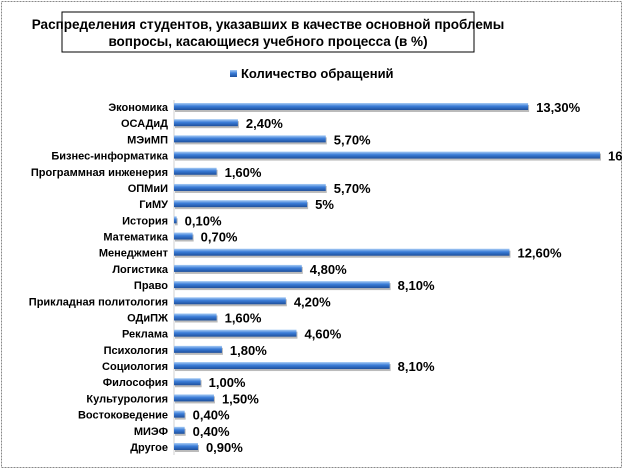  Describe the element at coordinates (136, 238) in the screenshot. I see `category-label: Математика` at that location.